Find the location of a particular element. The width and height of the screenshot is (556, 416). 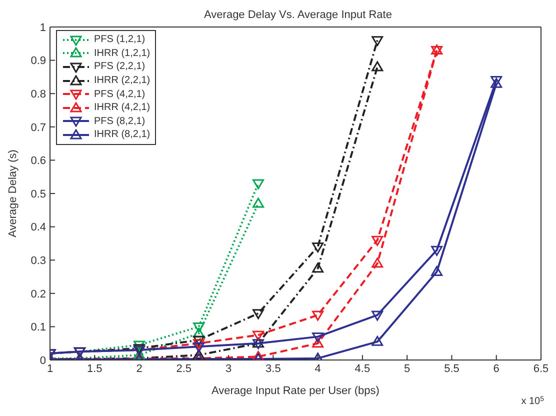

legend-label: IHRR (2,2,1) is located at coordinates (122, 80).